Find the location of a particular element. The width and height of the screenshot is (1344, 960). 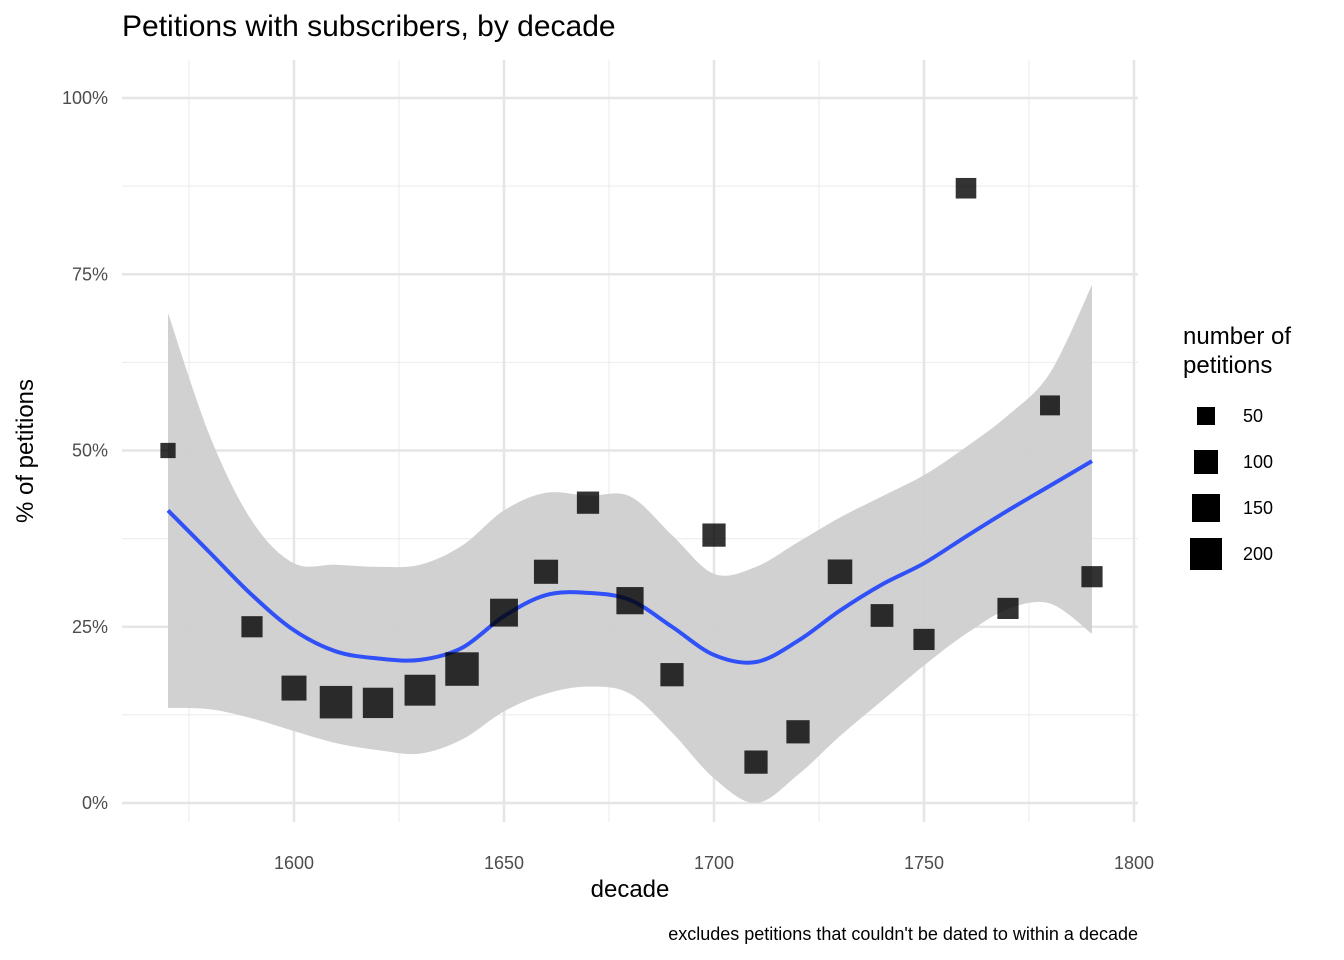

legend-item: 200 is located at coordinates (1237, 554).